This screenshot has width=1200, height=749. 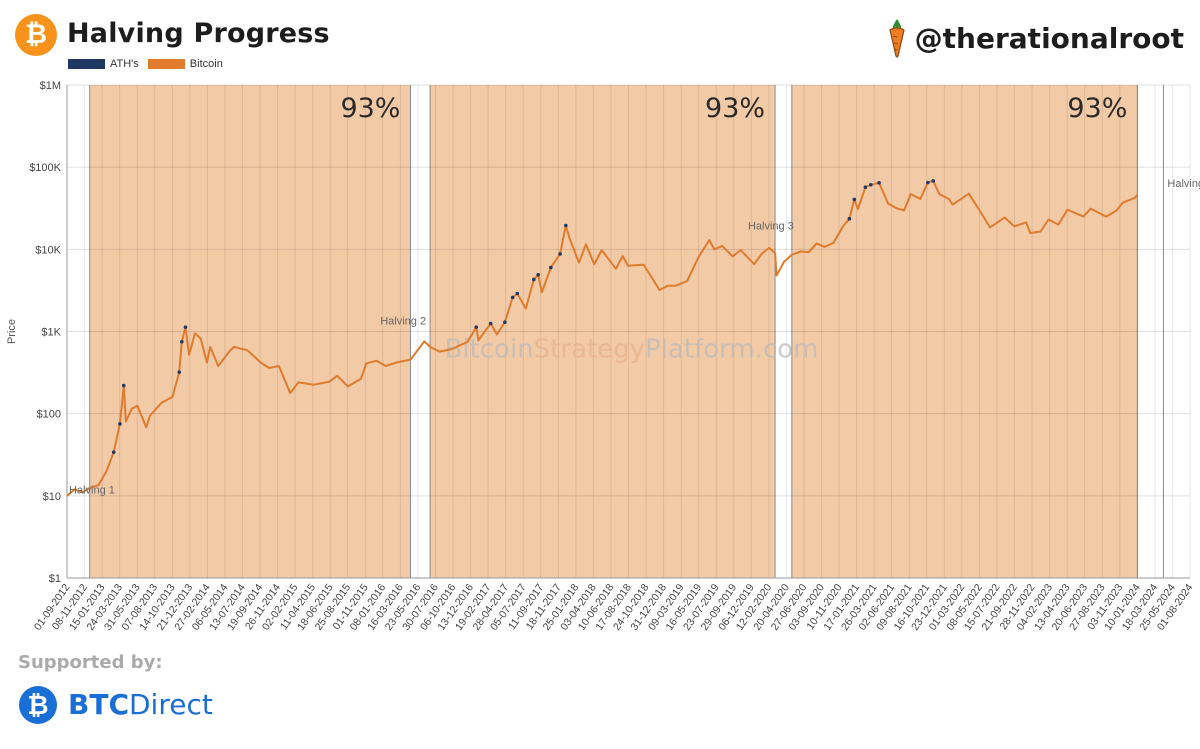 I want to click on y-tick-label: $1M, so click(x=50, y=86).